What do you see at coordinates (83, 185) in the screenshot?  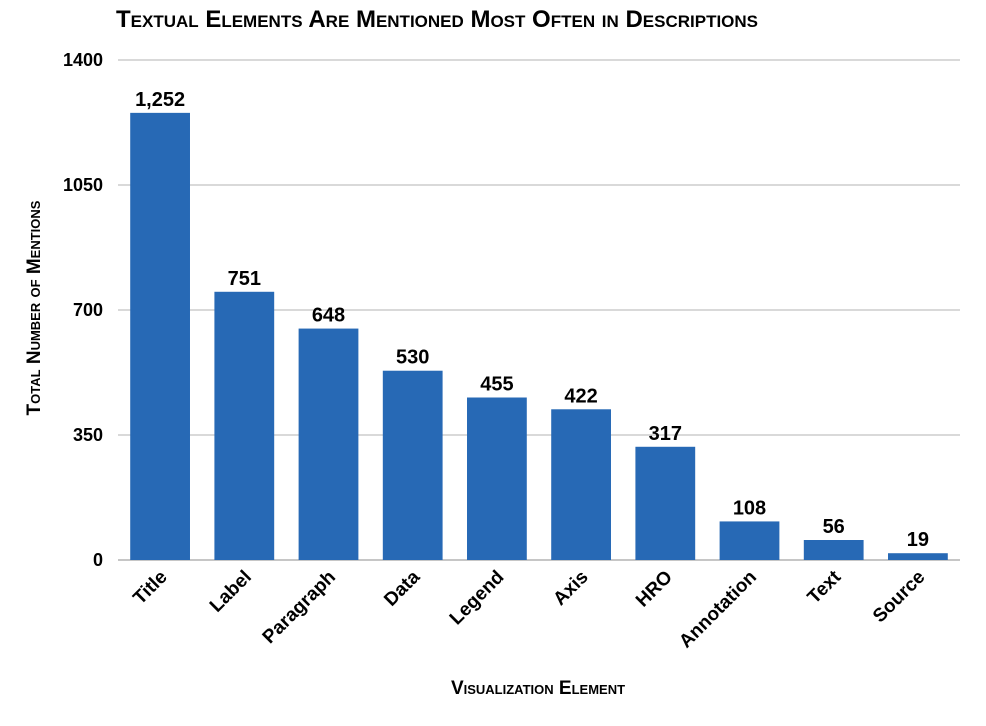 I see `y-tick-label: 1050` at bounding box center [83, 185].